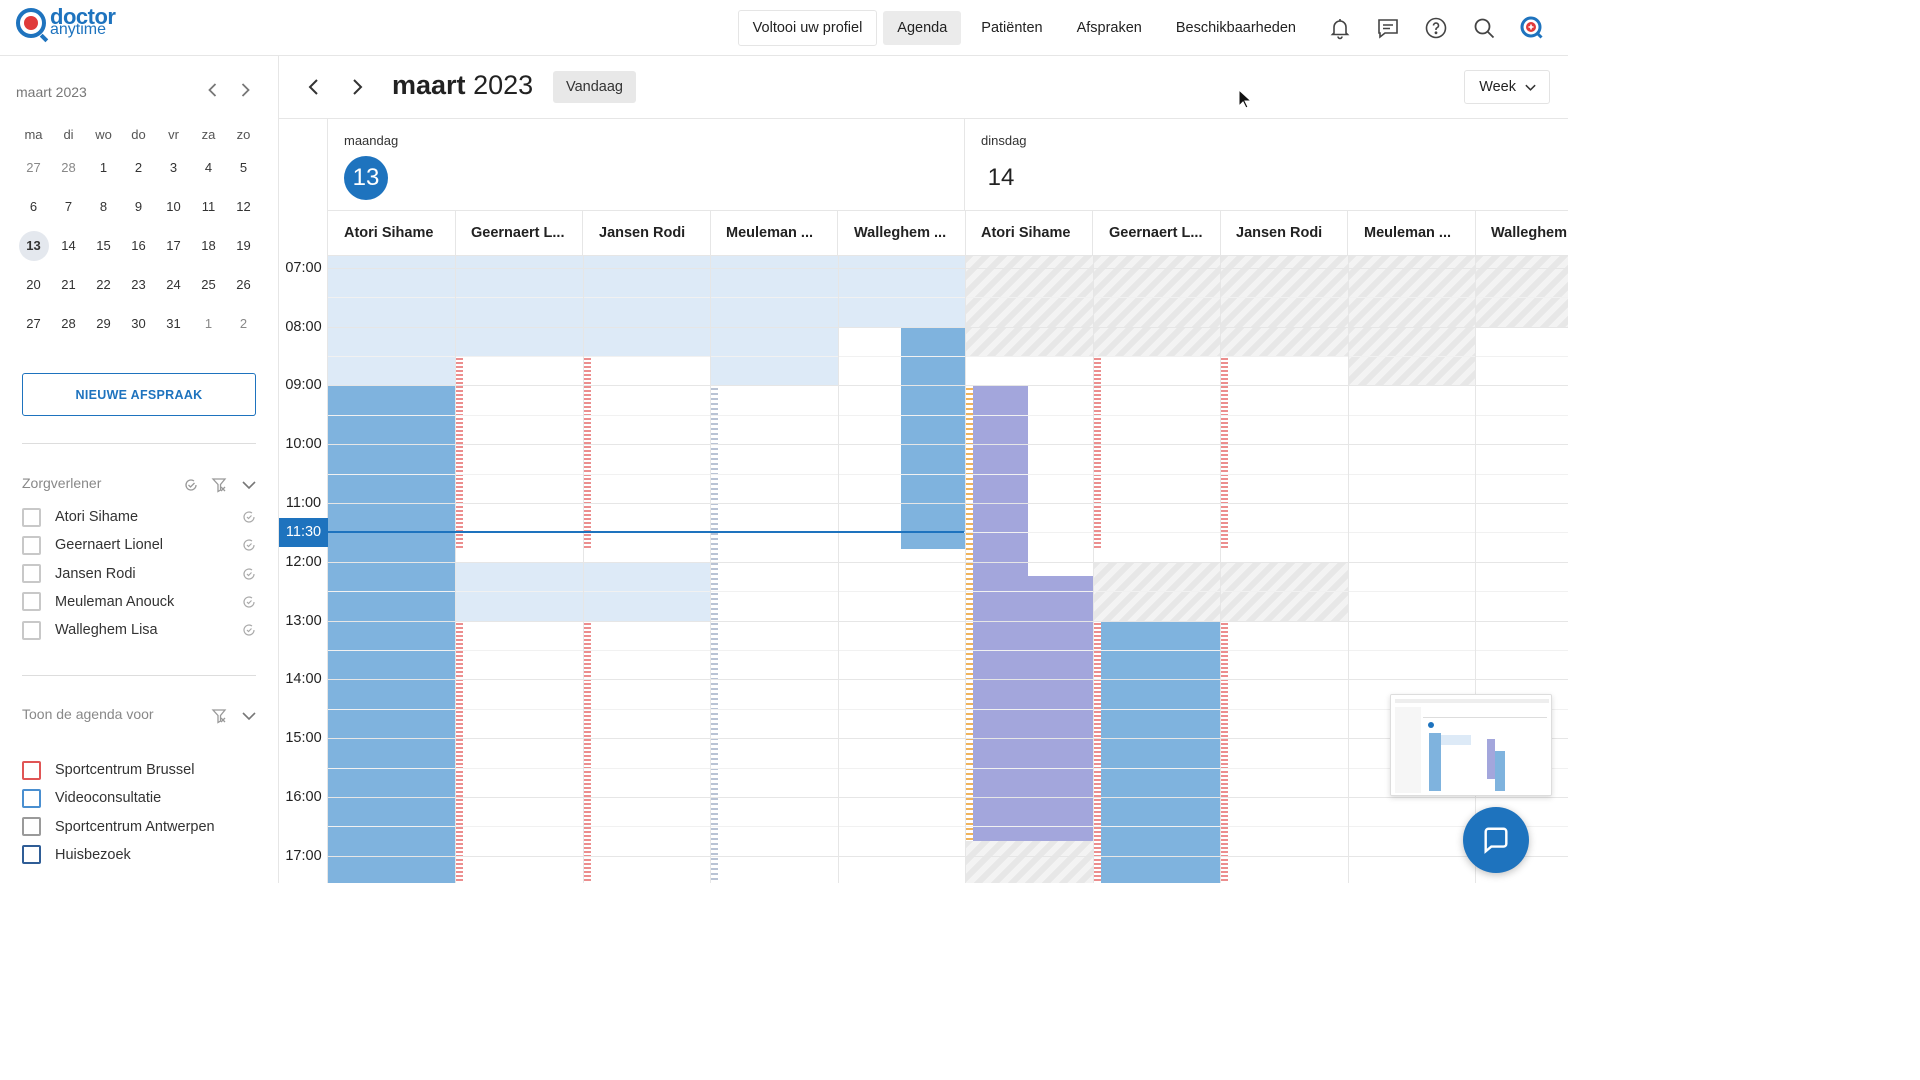 The width and height of the screenshot is (1920, 1080). What do you see at coordinates (139, 770) in the screenshot?
I see `location-filter-item: Sportcentrum Brussel` at bounding box center [139, 770].